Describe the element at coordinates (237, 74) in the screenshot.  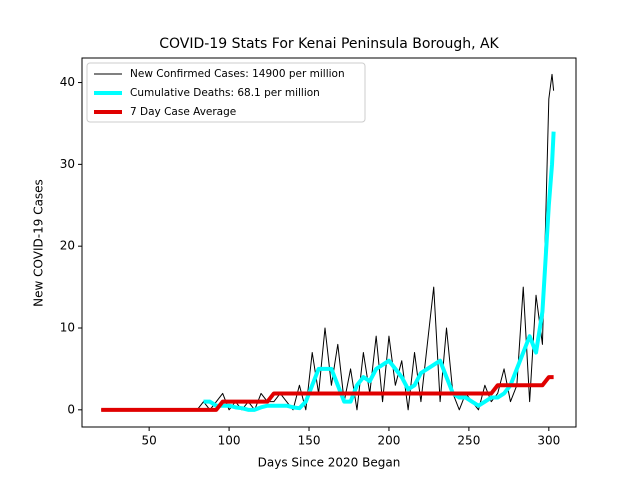
I see `legend-label: New Confirmed Cases: 14900 per million` at that location.